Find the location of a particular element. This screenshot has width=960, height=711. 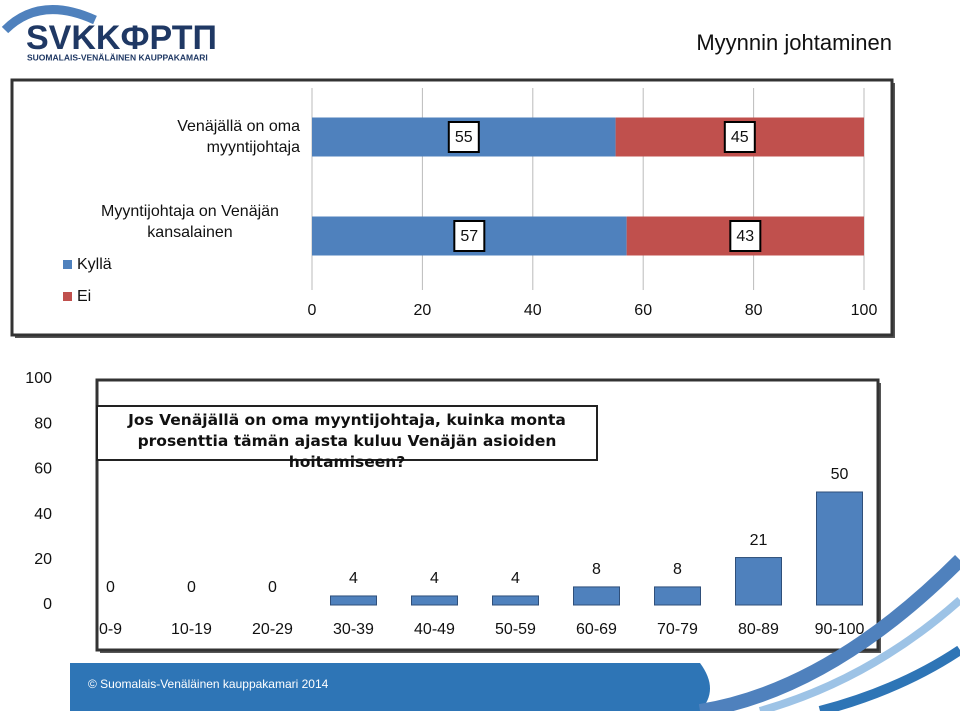

x-tick-label: 80 is located at coordinates (754, 310).